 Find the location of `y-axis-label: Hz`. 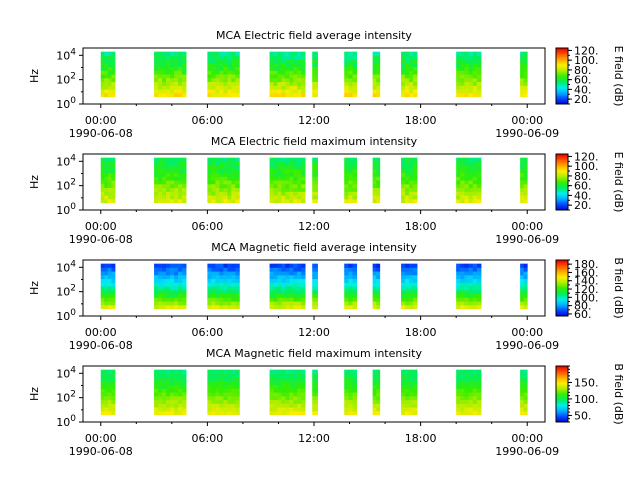

y-axis-label: Hz is located at coordinates (34, 288).